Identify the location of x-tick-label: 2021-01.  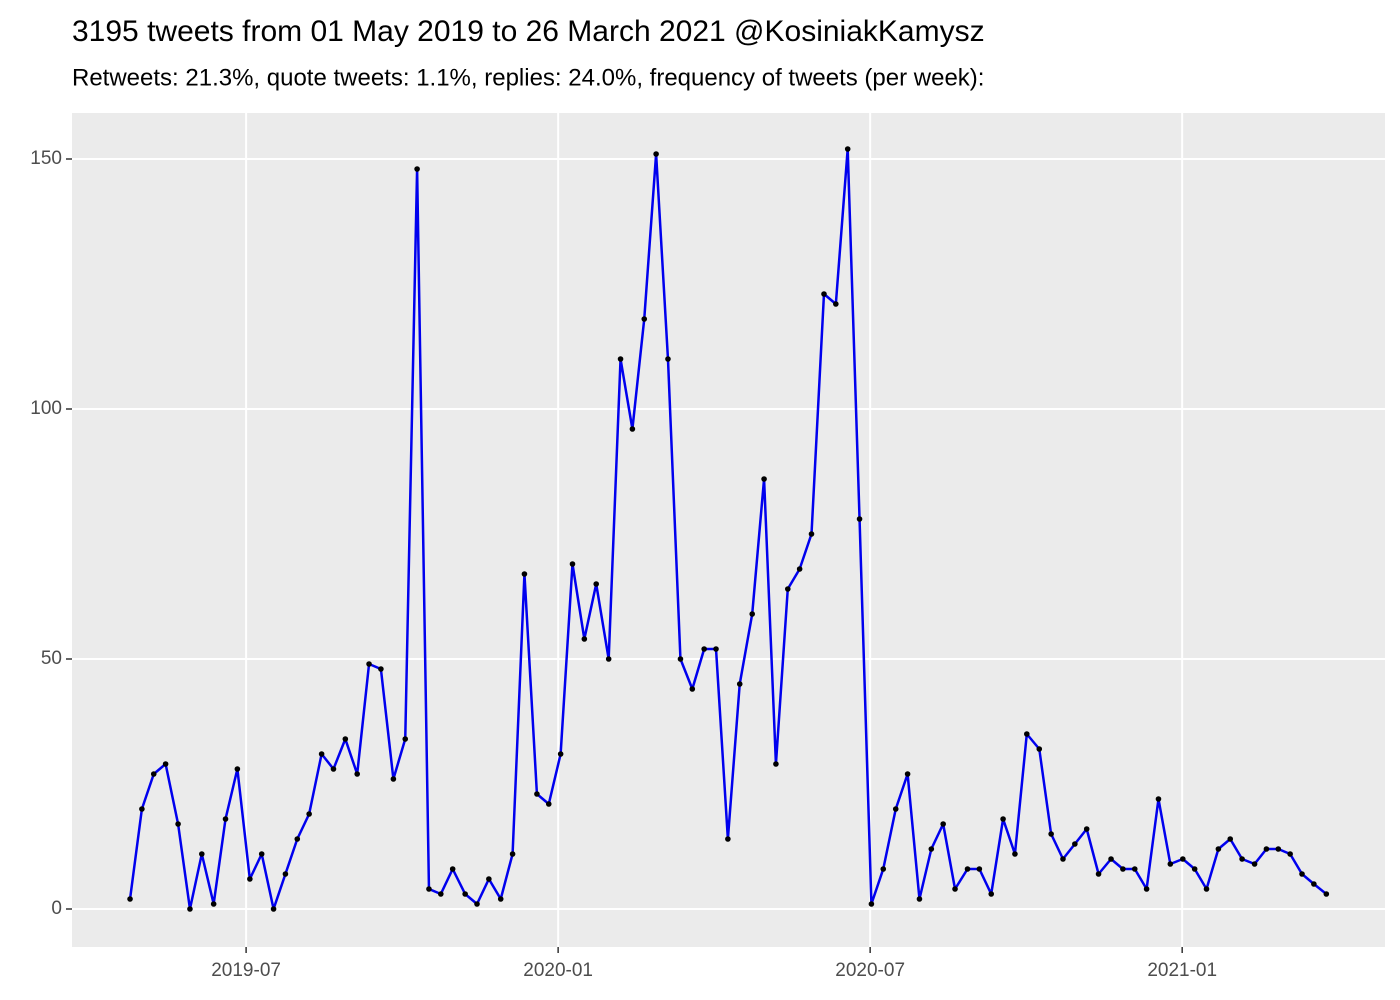
(1182, 970).